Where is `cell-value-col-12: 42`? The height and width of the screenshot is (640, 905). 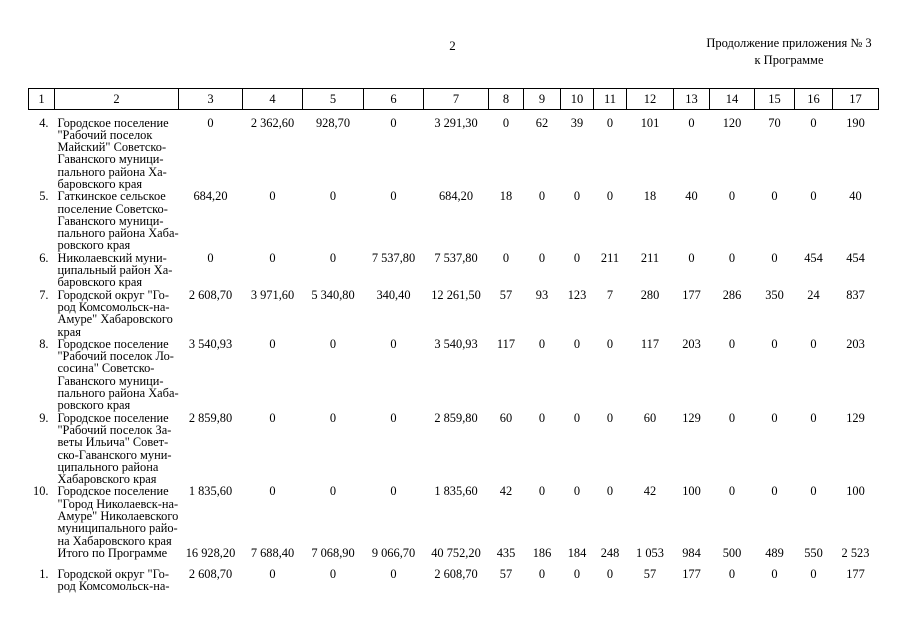
cell-value-col-12: 42 is located at coordinates (650, 491).